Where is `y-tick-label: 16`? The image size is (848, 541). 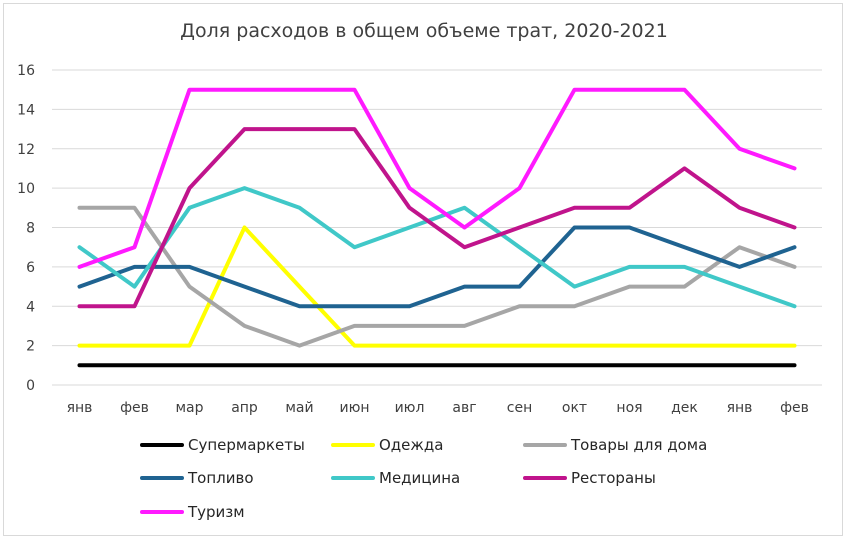
y-tick-label: 16 is located at coordinates (26, 71).